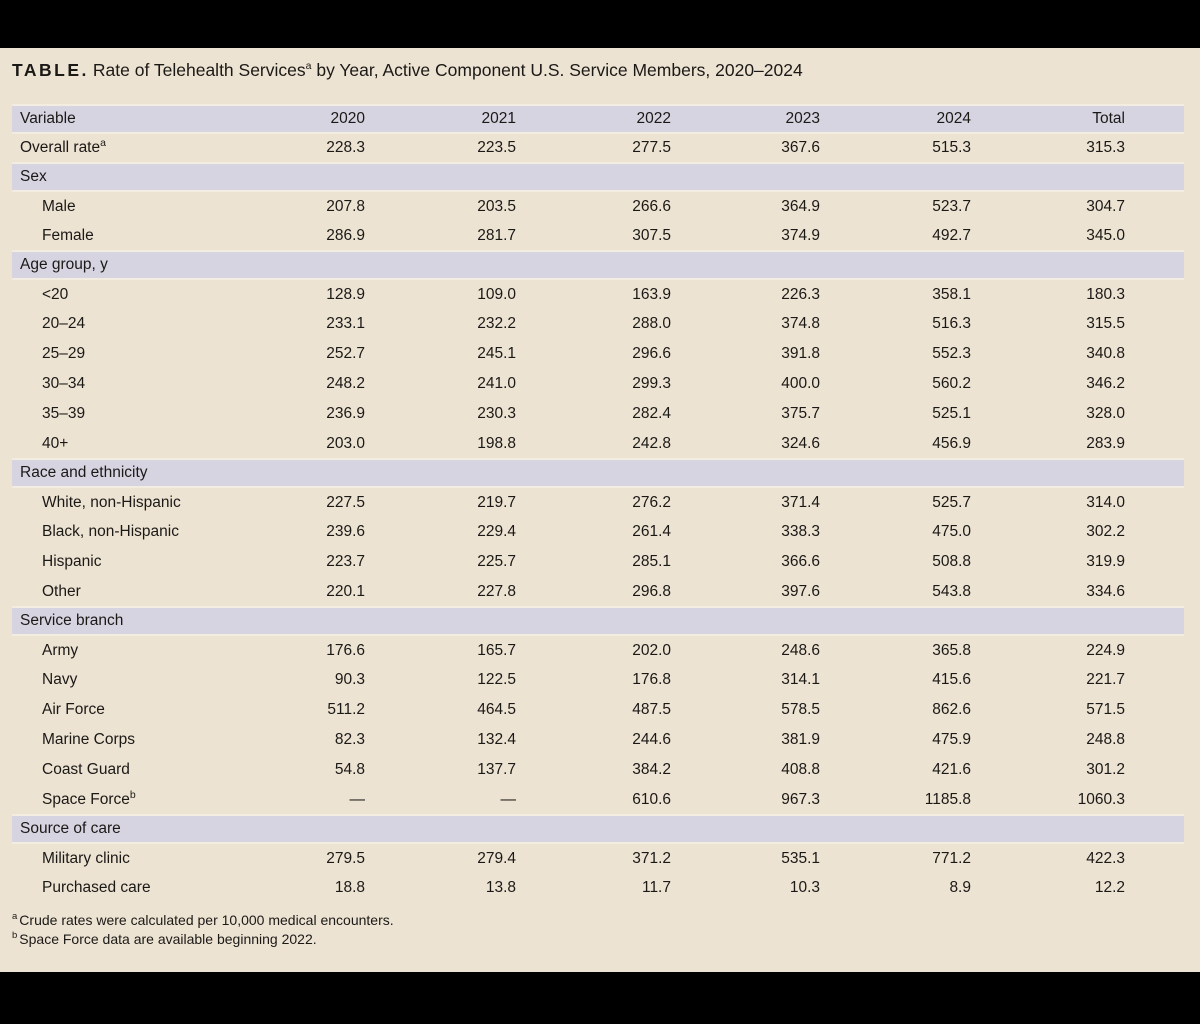 This screenshot has height=1024, width=1200. Describe the element at coordinates (60, 650) in the screenshot. I see `row-label: Army` at that location.